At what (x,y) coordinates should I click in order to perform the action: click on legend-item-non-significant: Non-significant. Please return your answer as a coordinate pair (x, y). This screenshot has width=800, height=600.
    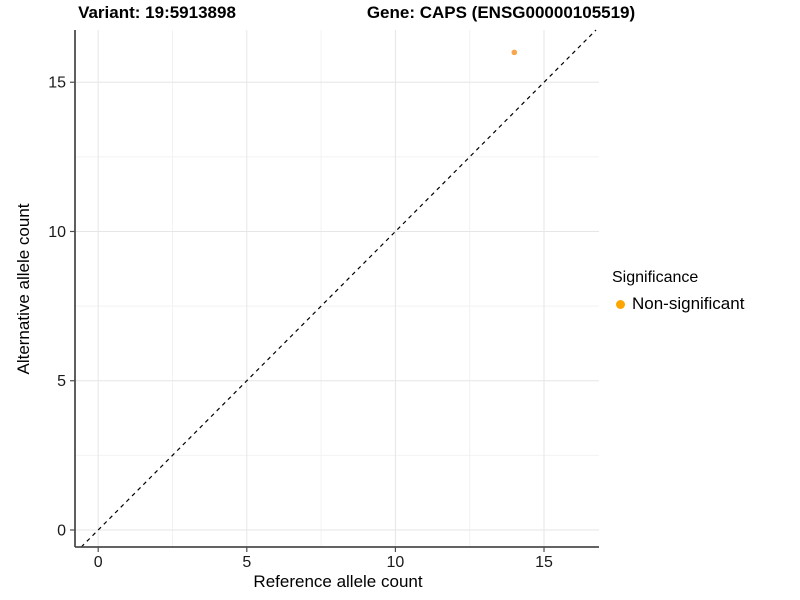
    Looking at the image, I should click on (678, 304).